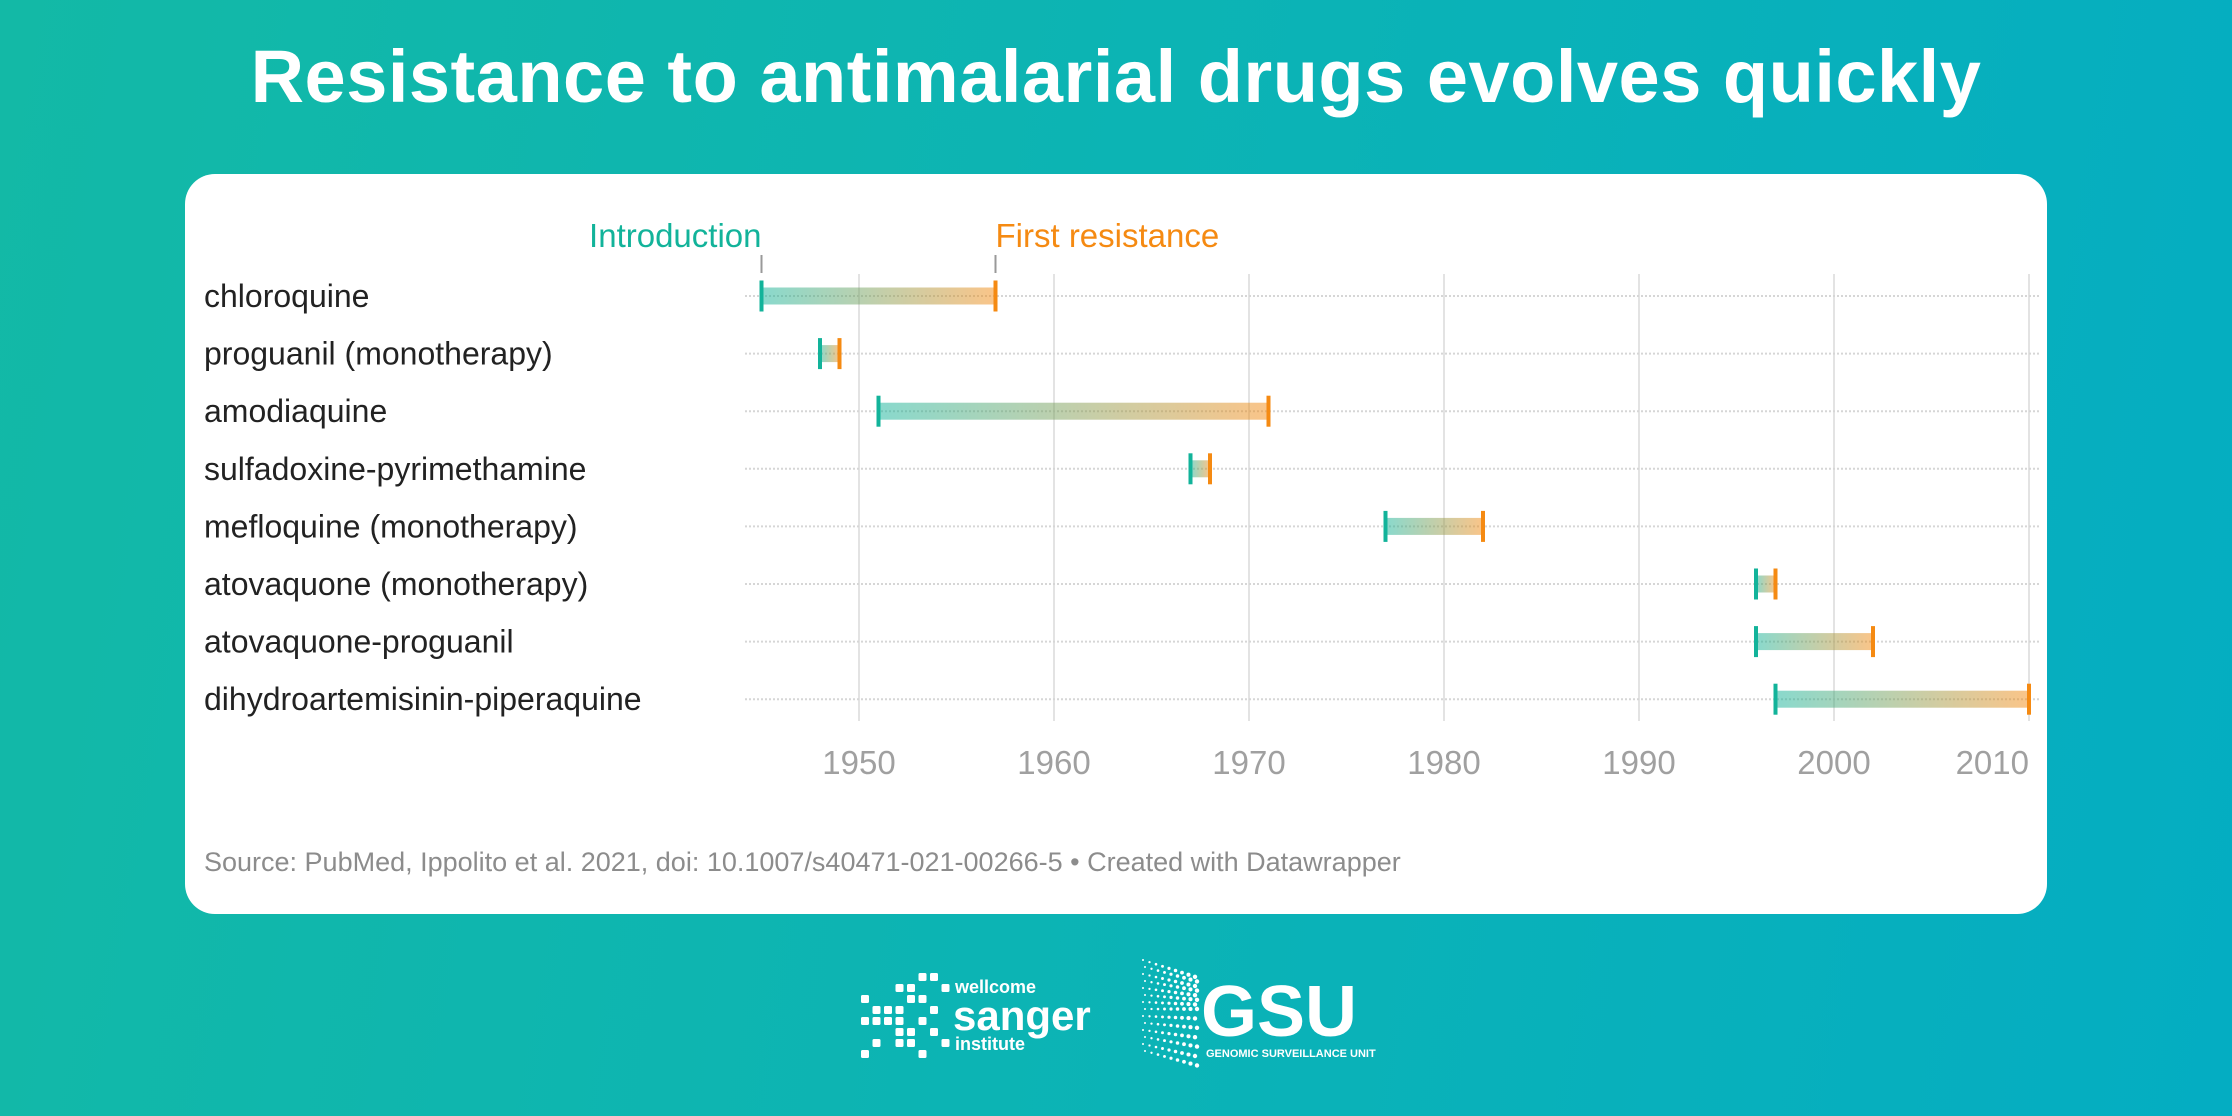 This screenshot has width=2232, height=1116. What do you see at coordinates (1053, 762) in the screenshot?
I see `x-tick-label: 1960` at bounding box center [1053, 762].